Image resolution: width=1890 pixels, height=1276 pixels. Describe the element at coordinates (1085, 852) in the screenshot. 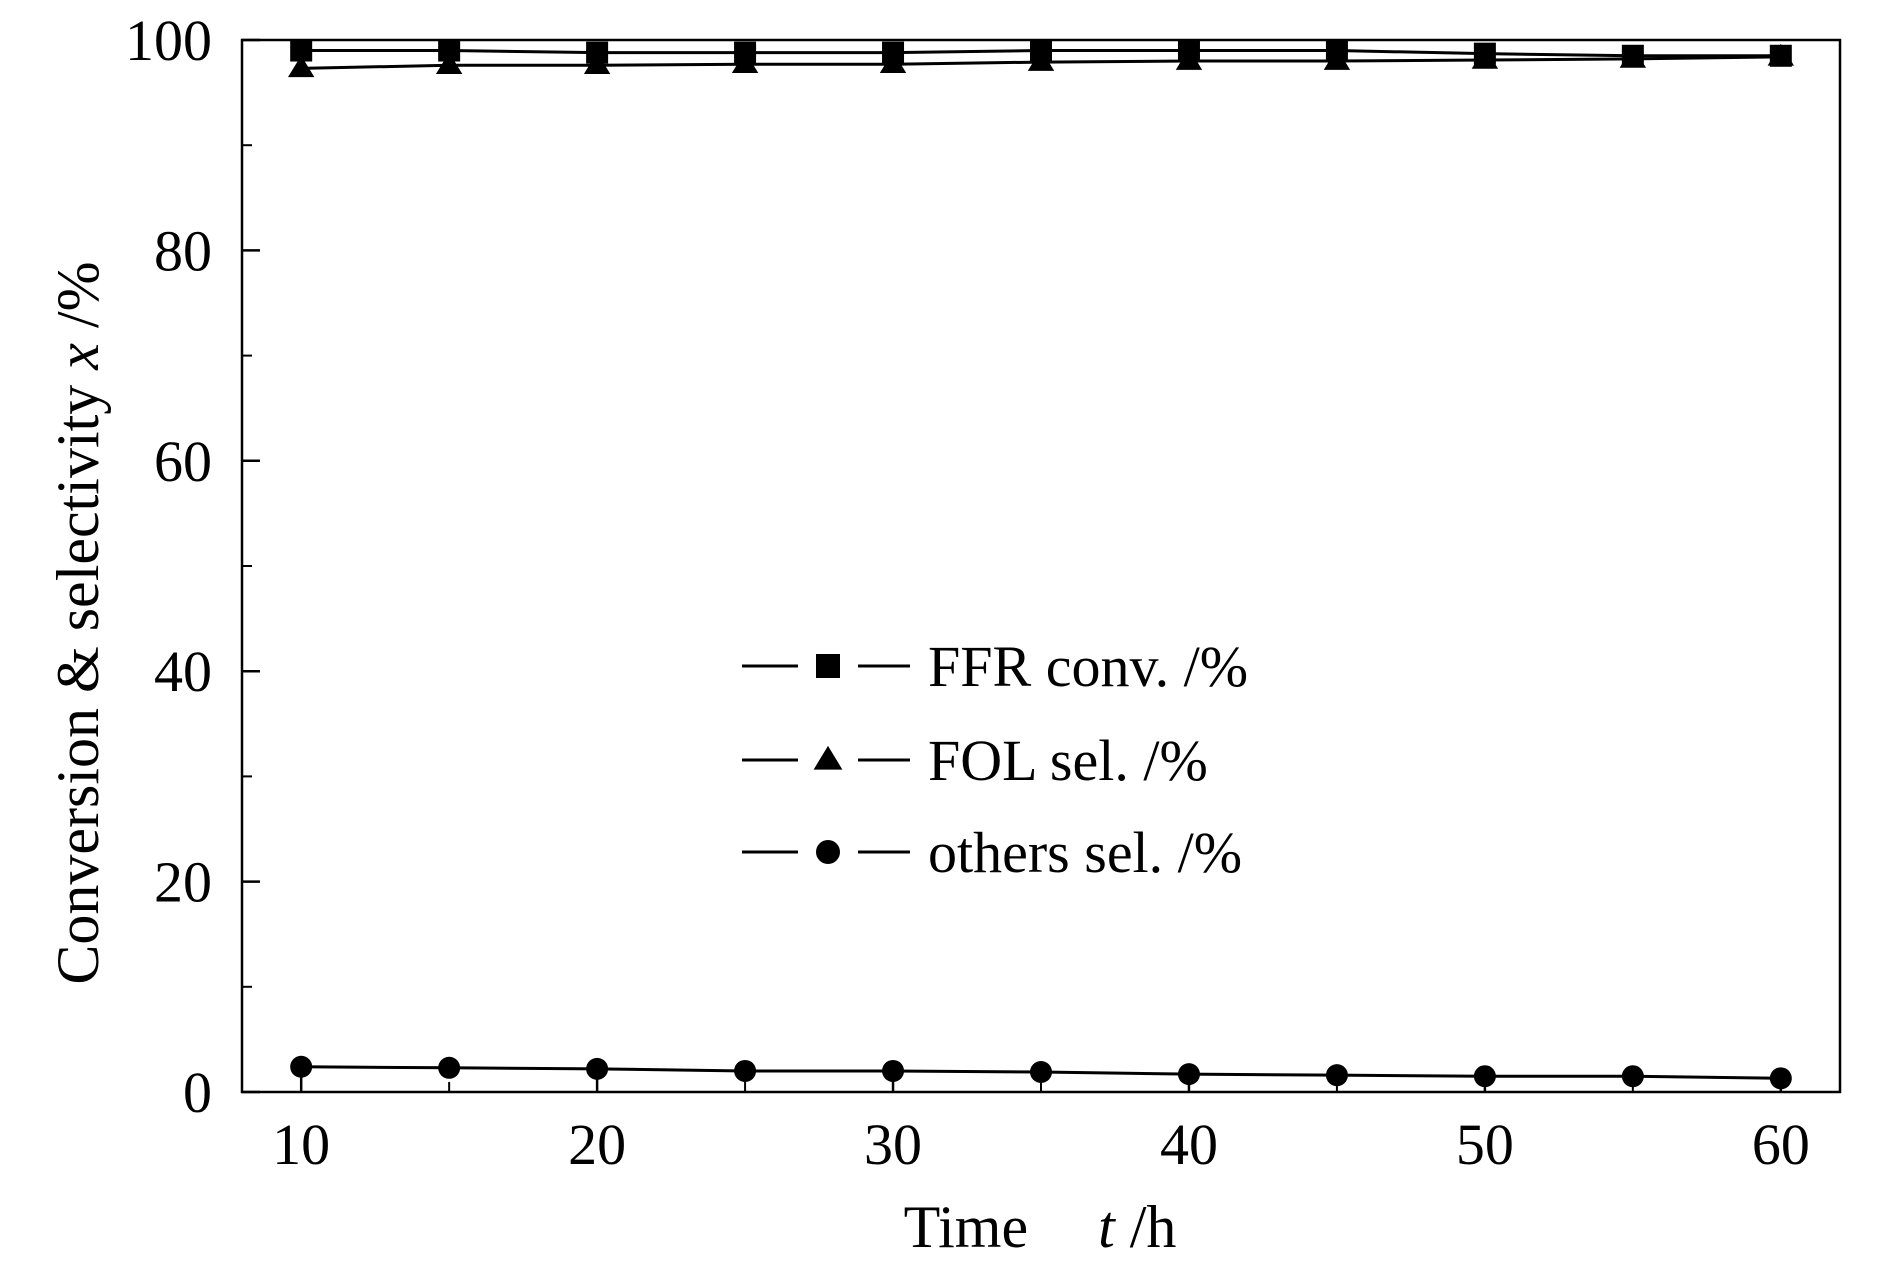

I see `legend-label-circle: others sel. /%` at that location.